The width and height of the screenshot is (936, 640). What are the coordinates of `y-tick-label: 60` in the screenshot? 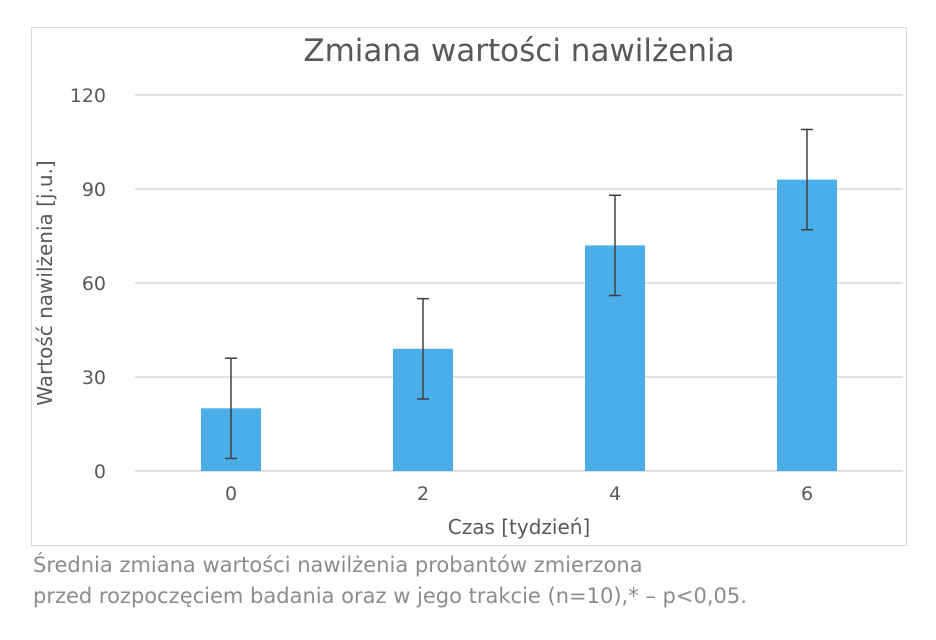 It's located at (94, 284).